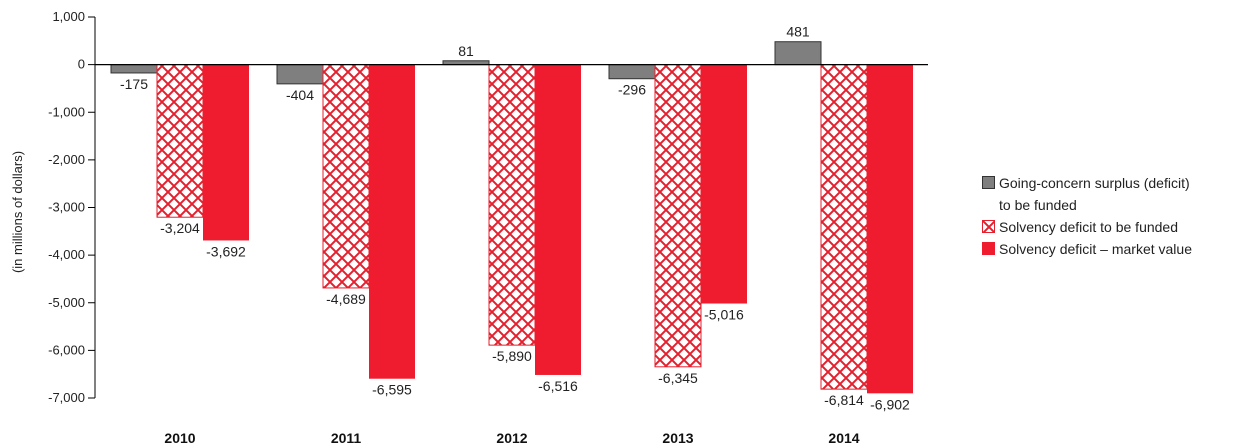 This screenshot has height=447, width=1252. Describe the element at coordinates (558, 386) in the screenshot. I see `data-label: -6,516` at that location.